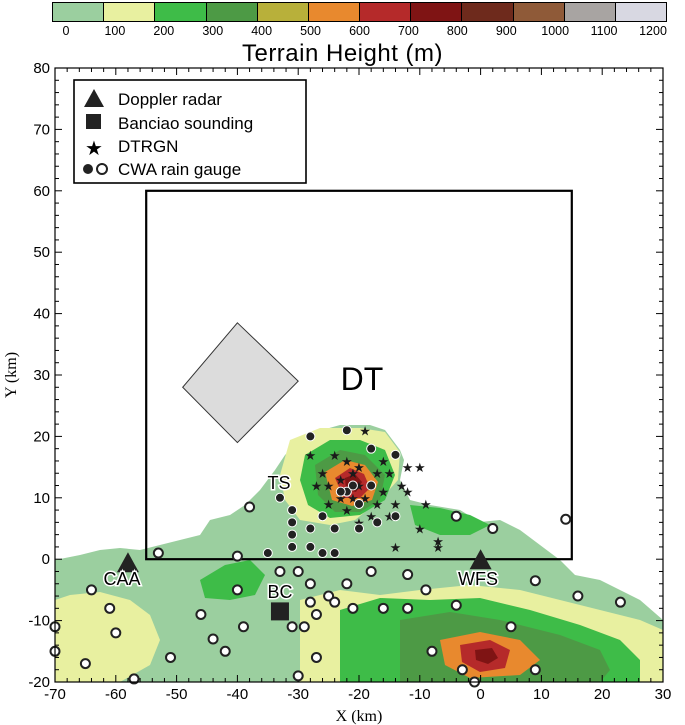 This screenshot has width=685, height=725. Describe the element at coordinates (41, 68) in the screenshot. I see `y-tick-label: 80` at that location.